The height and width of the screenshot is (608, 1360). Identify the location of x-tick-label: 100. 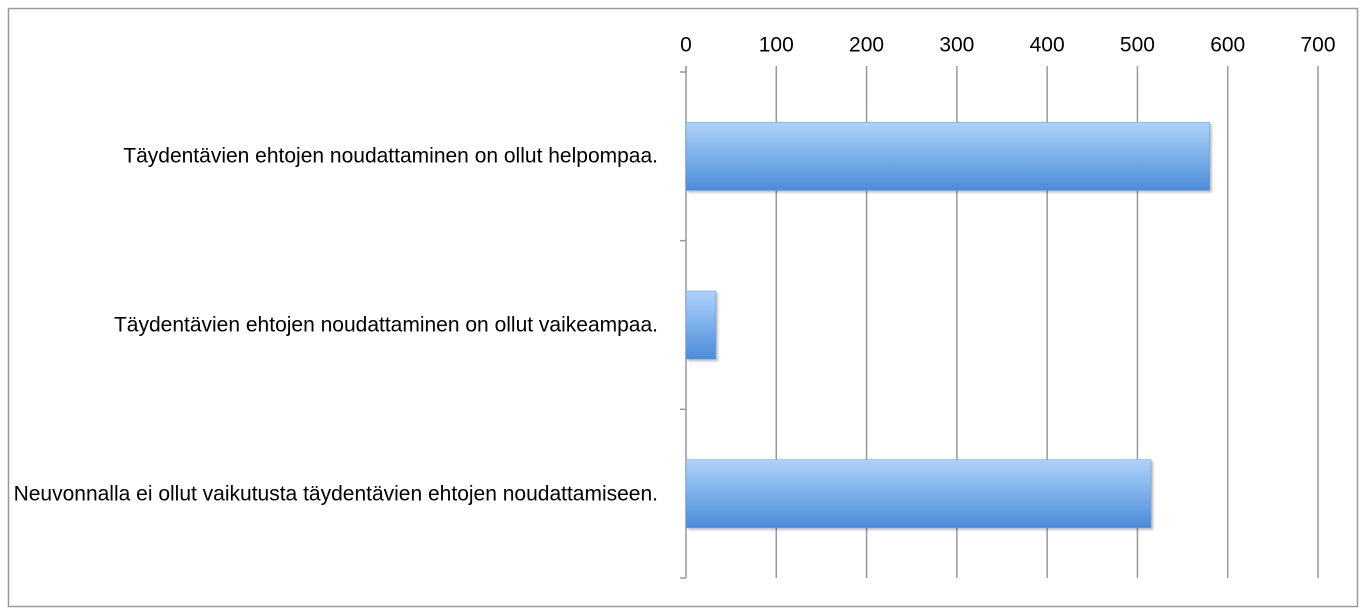
(776, 45).